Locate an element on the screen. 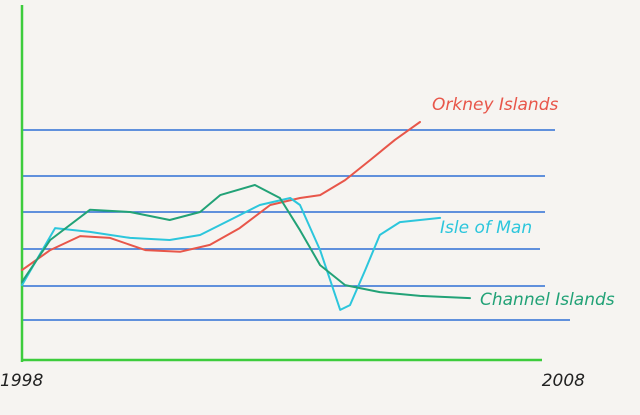 This screenshot has width=640, height=415. x-tick-label: 1998 is located at coordinates (21, 381).